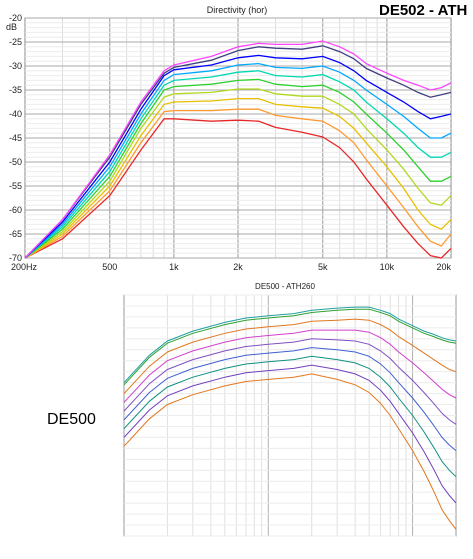  I want to click on y-tick-label: -30, so click(15, 66).